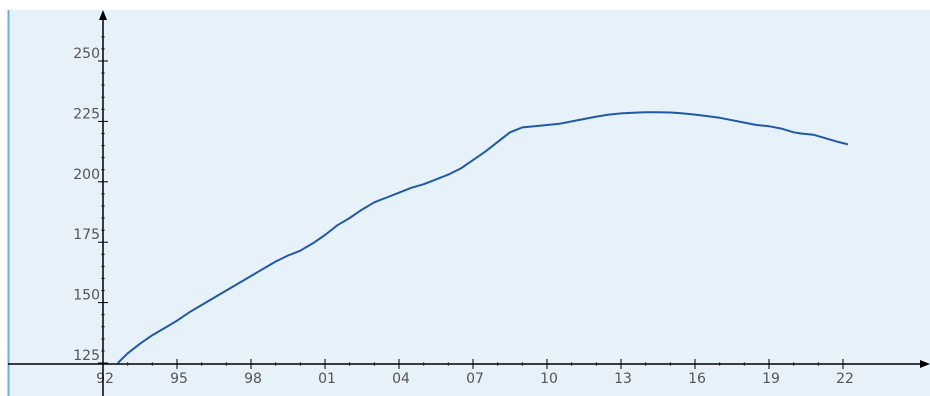 Image resolution: width=930 pixels, height=396 pixels. I want to click on y-tick-label-175: 175, so click(86, 235).